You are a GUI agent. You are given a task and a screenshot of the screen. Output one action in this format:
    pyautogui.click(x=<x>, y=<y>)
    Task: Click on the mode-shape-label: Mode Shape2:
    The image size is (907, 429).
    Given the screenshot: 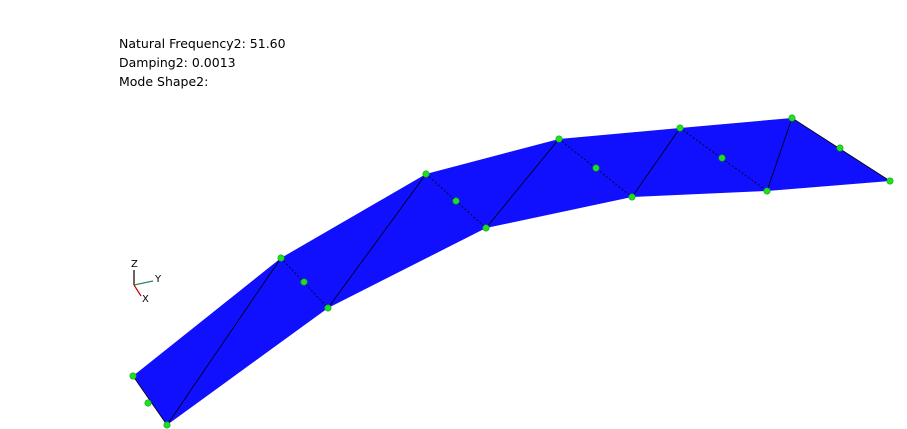 What is the action you would take?
    pyautogui.click(x=164, y=81)
    